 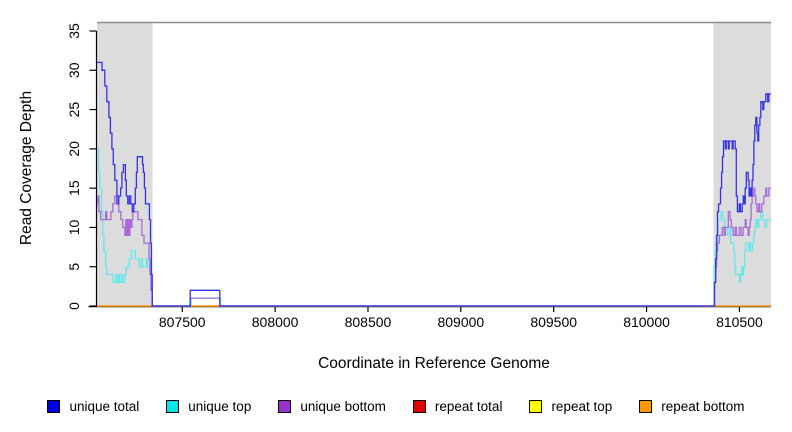 I want to click on legend-label-unique-total: unique total, so click(x=104, y=406).